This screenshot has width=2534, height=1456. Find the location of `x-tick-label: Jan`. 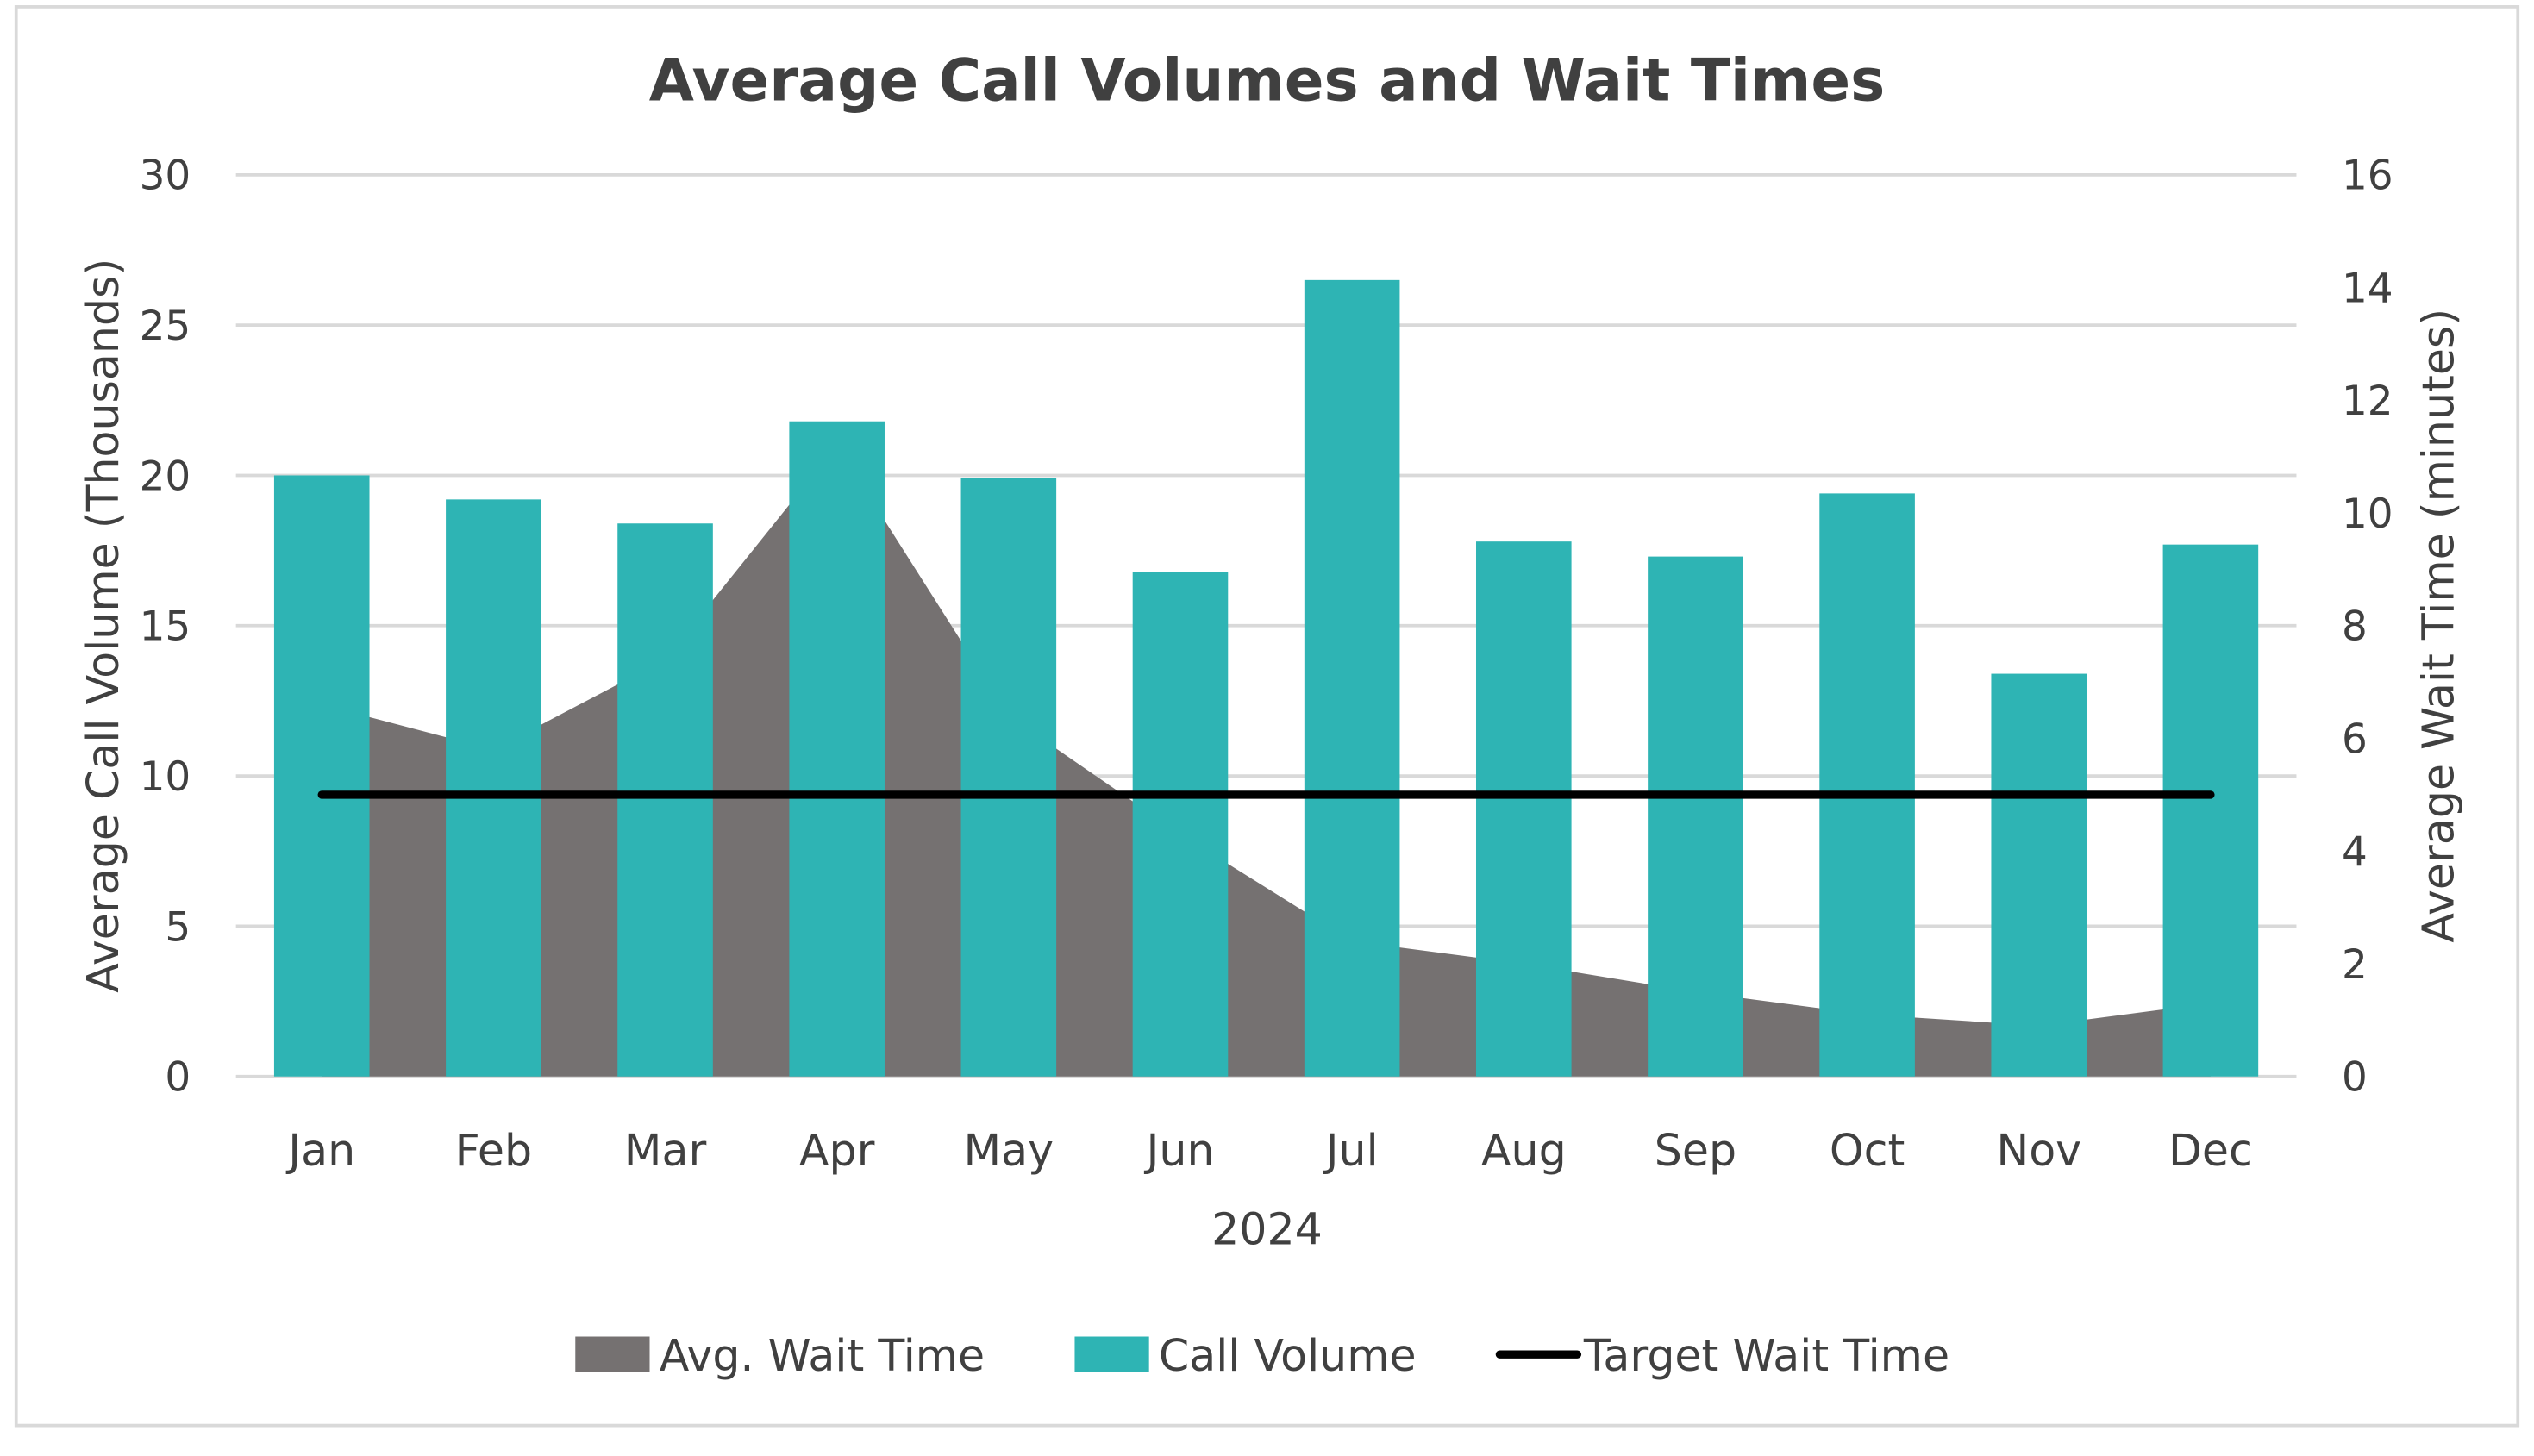

x-tick-label: Jan is located at coordinates (320, 1151).